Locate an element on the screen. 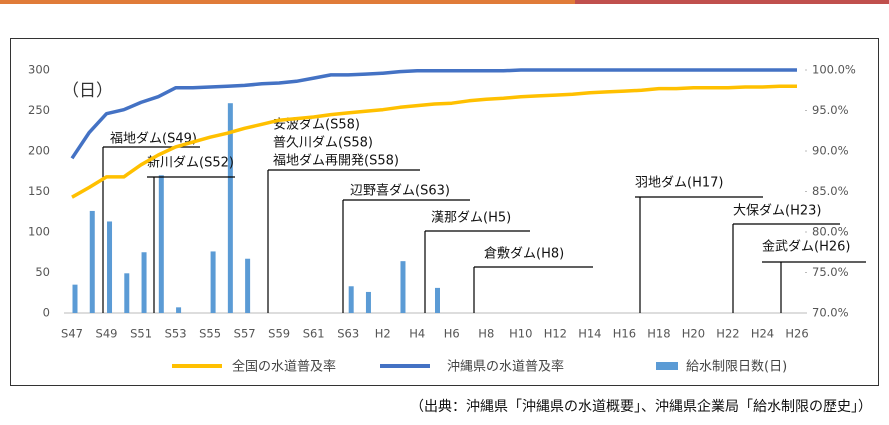 The width and height of the screenshot is (889, 425). x-tick-label: S47 is located at coordinates (72, 334).